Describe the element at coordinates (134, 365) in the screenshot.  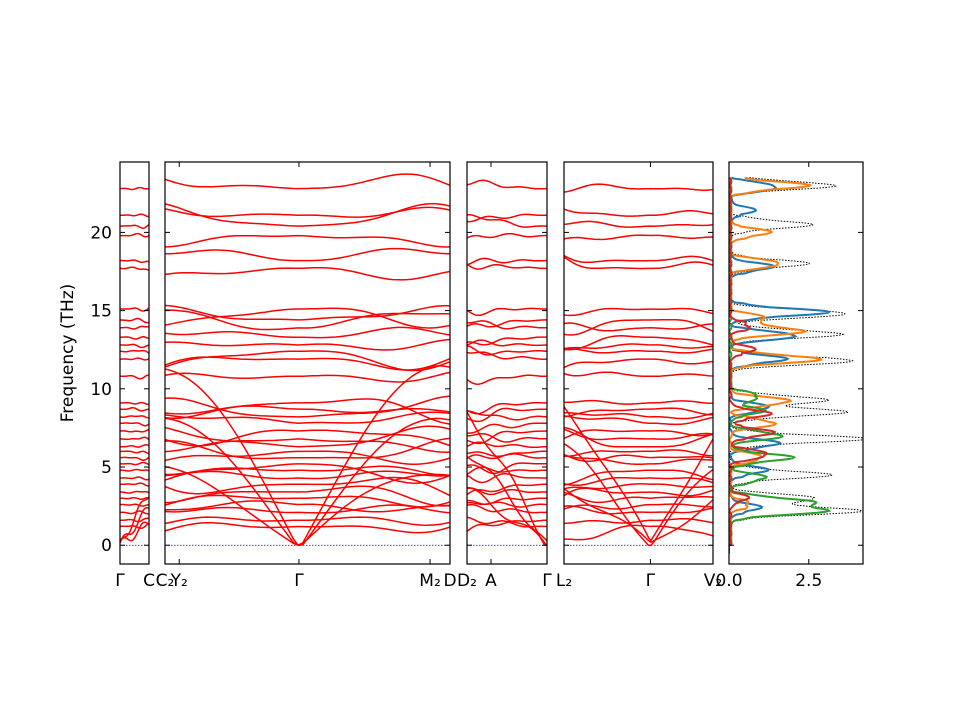
I see `band-curves` at that location.